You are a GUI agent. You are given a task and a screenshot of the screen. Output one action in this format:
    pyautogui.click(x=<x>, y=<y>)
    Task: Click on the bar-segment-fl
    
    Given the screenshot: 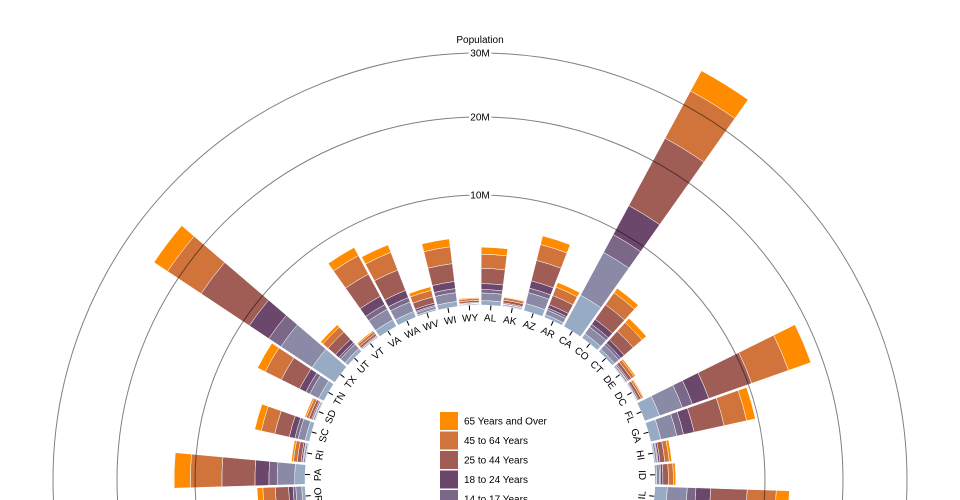 What is the action you would take?
    pyautogui.click(x=792, y=347)
    